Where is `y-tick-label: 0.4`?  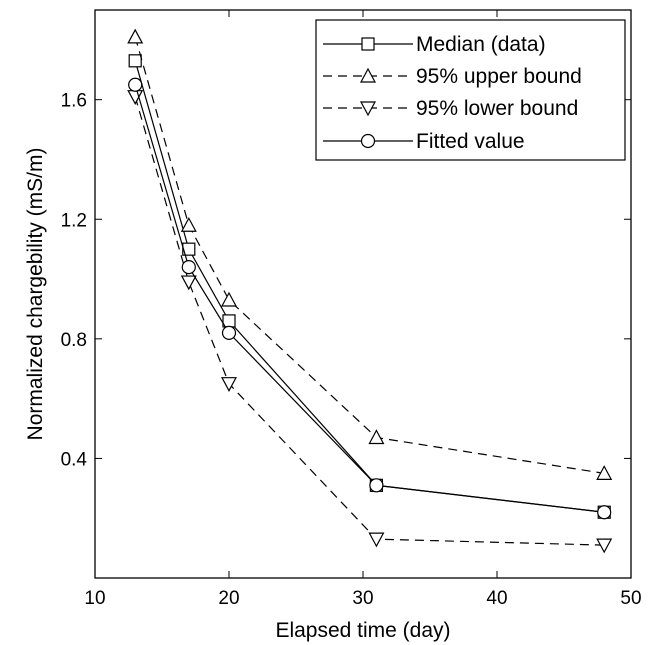 y-tick-label: 0.4 is located at coordinates (74, 459).